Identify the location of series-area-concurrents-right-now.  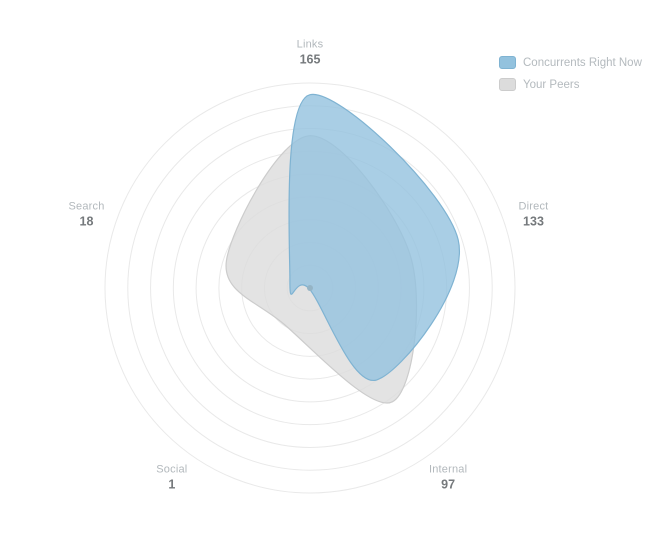
(374, 237).